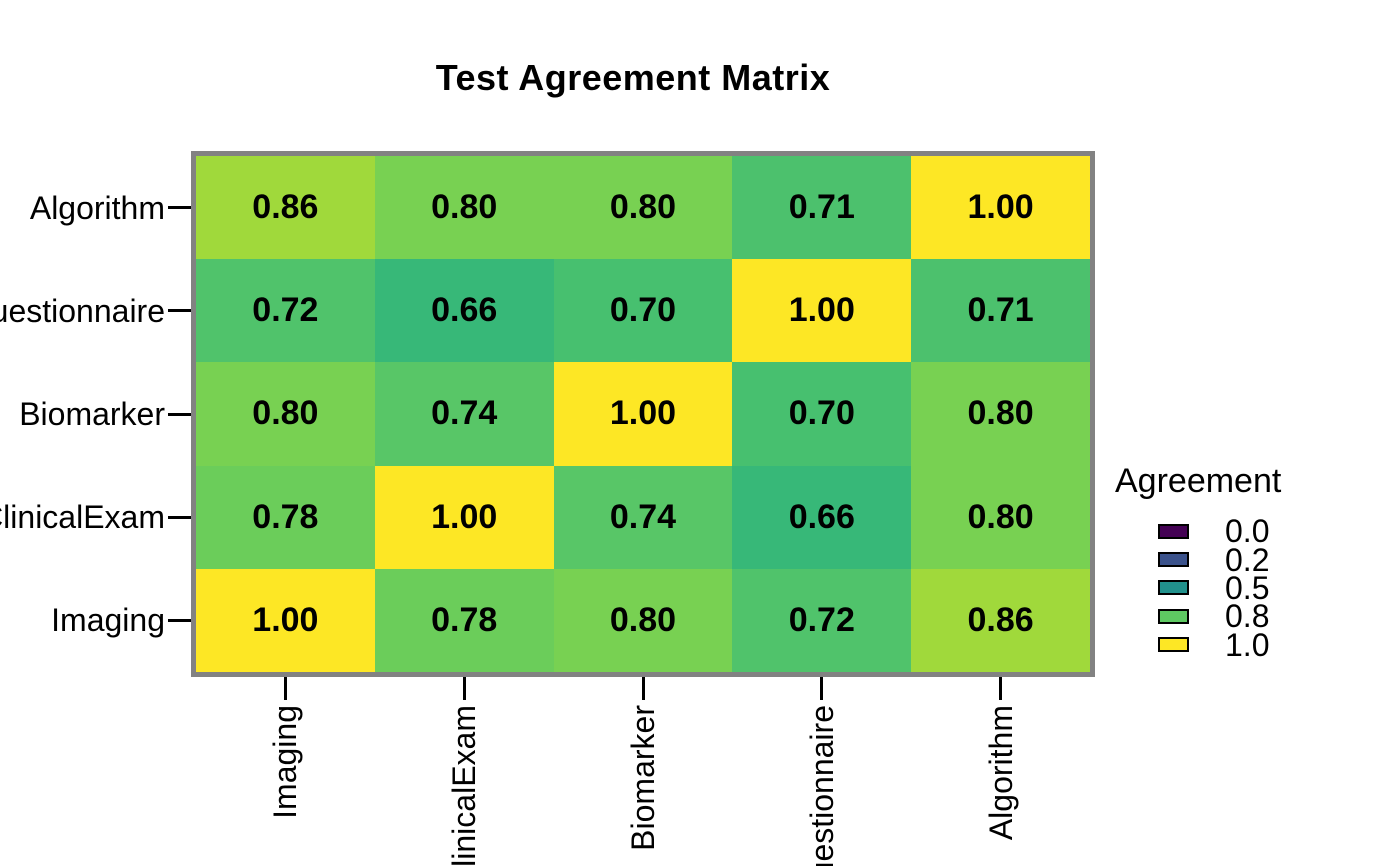 The image size is (1400, 866). Describe the element at coordinates (821, 785) in the screenshot. I see `x-axis-label: Questionnaire` at that location.